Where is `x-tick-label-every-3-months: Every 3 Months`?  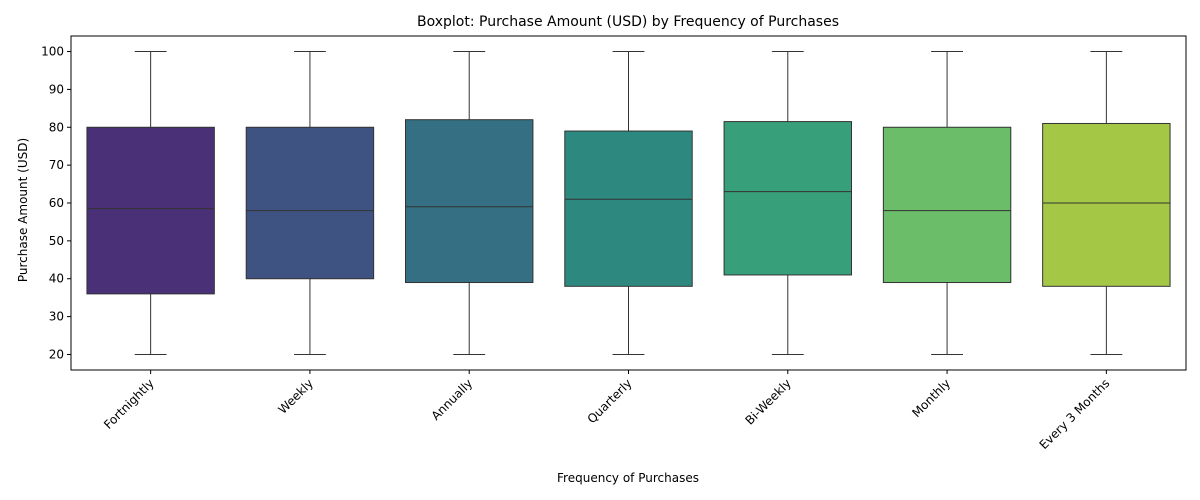 x-tick-label-every-3-months: Every 3 Months is located at coordinates (1075, 414).